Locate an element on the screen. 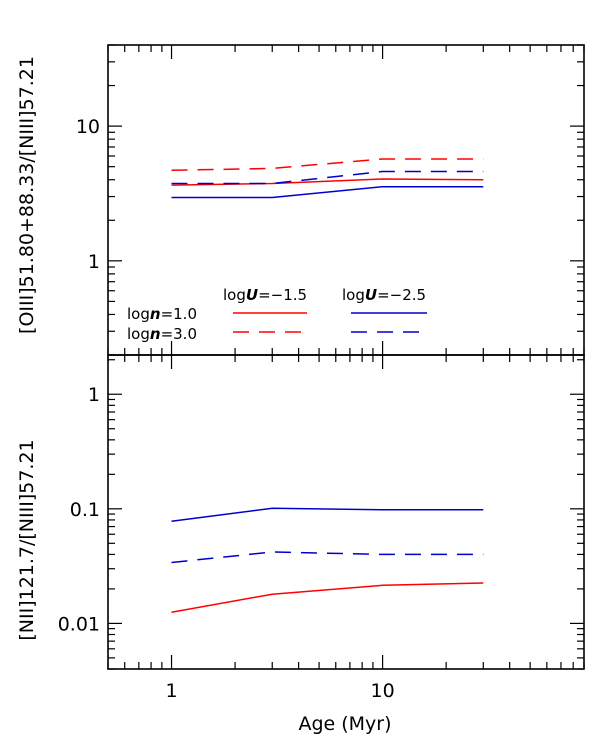 The image size is (600, 741). x-axis-label: Age (Myr) is located at coordinates (344, 724).